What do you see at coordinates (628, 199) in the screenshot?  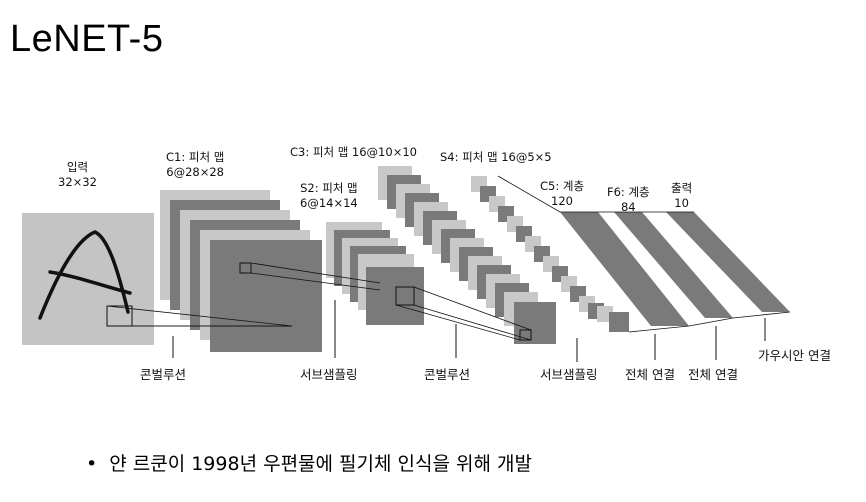 I see `f6-label: F6: 계층 84` at bounding box center [628, 199].